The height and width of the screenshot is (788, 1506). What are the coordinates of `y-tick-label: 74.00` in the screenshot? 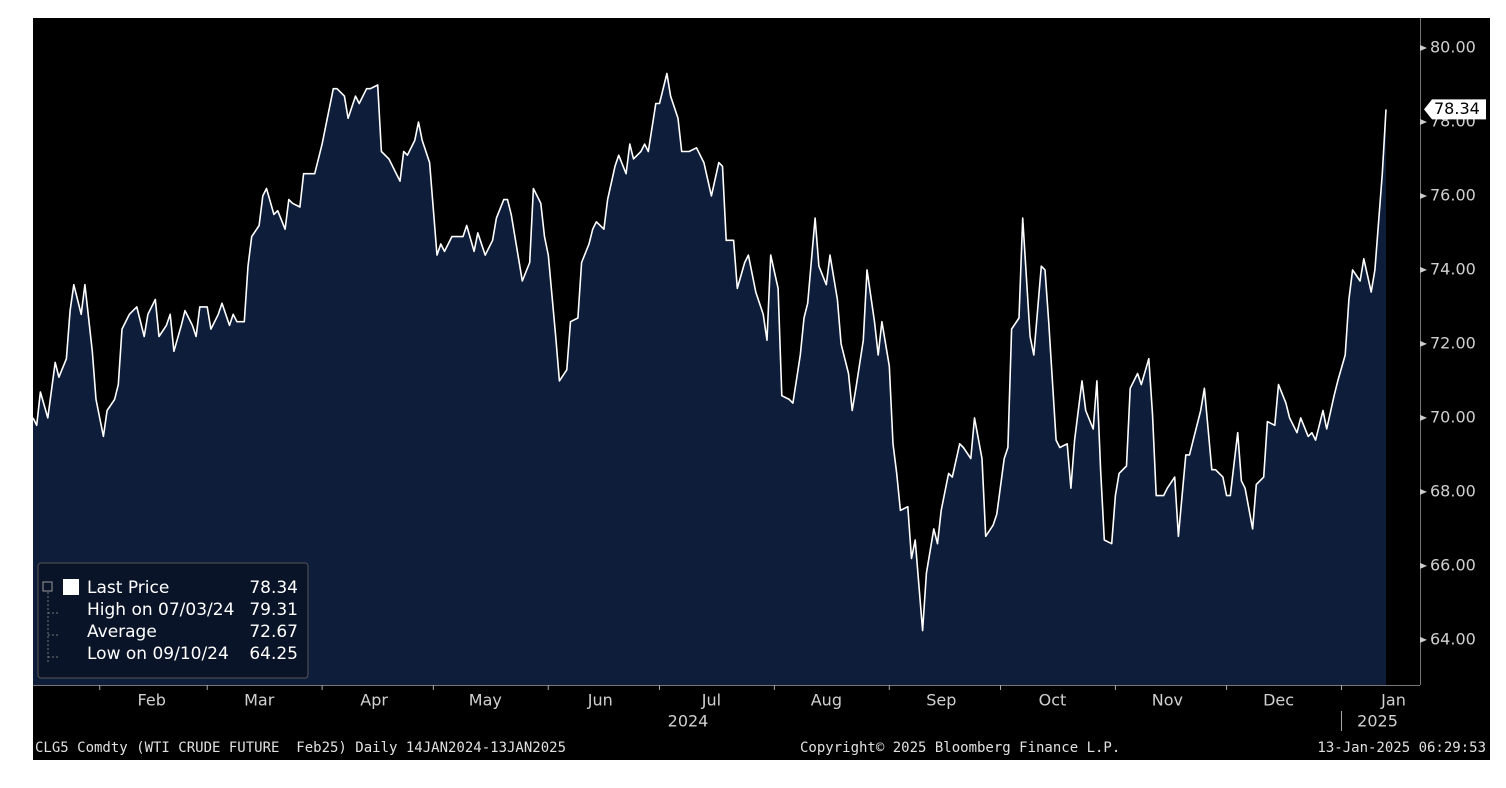 It's located at (1453, 268).